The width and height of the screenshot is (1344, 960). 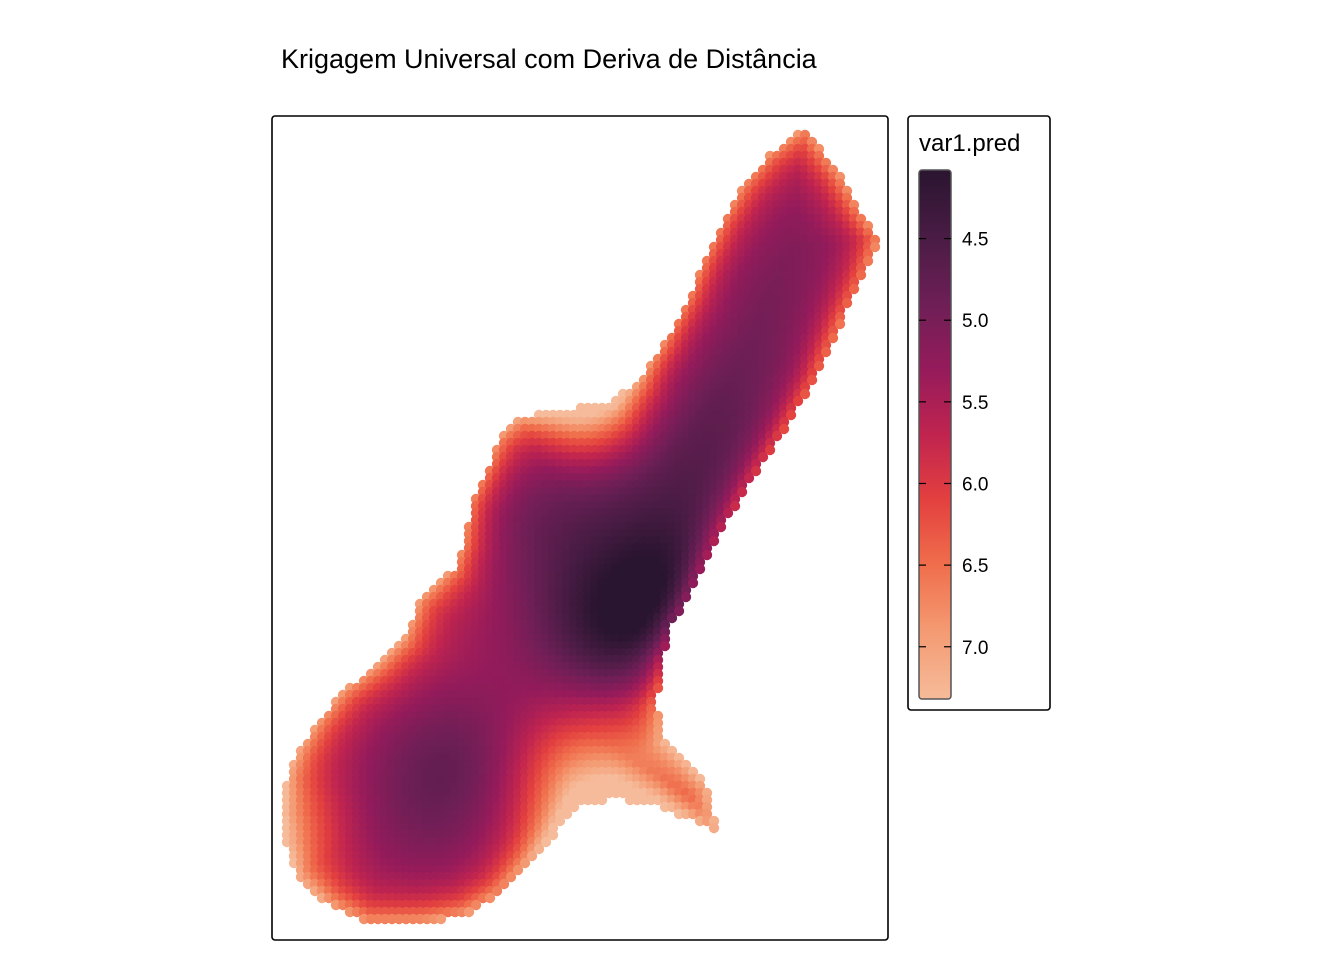 What do you see at coordinates (969, 143) in the screenshot?
I see `legend-title: var1.pred` at bounding box center [969, 143].